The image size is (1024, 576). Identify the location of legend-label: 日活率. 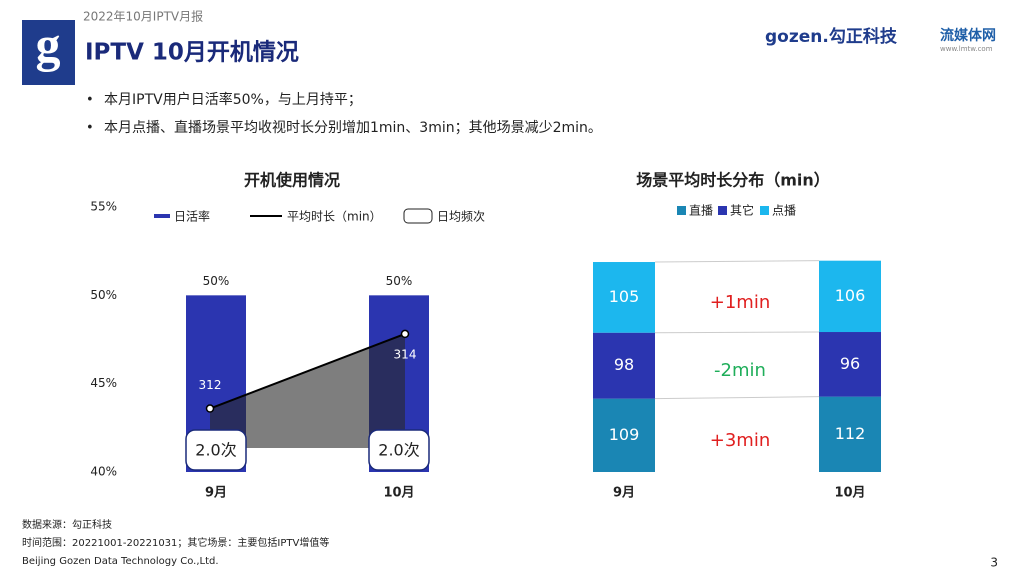
(192, 216).